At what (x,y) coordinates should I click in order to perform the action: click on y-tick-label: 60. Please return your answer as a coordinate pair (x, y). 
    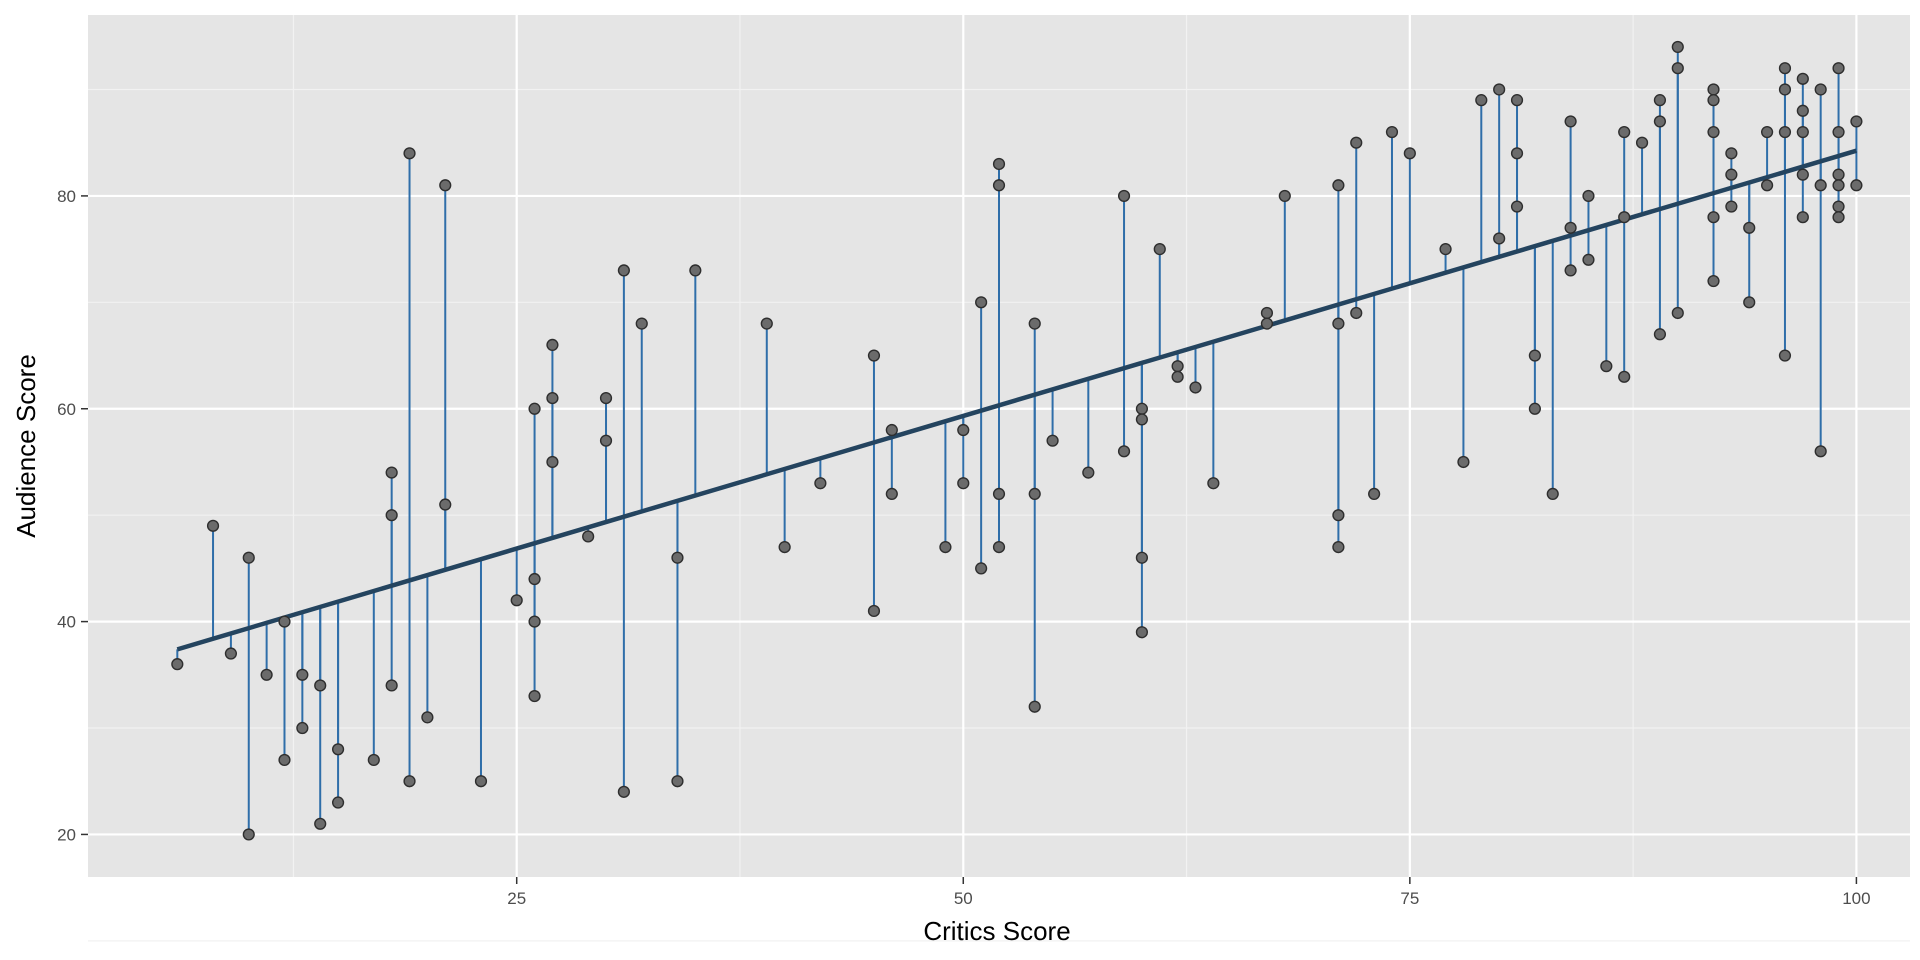
    Looking at the image, I should click on (66, 409).